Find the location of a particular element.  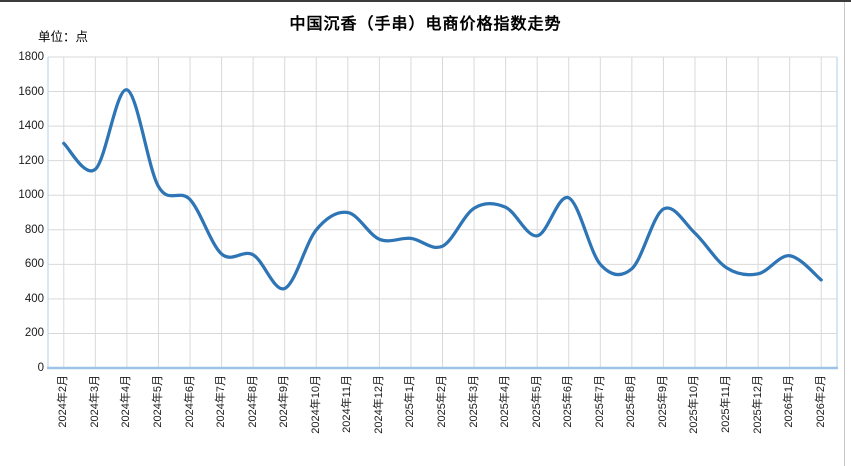

y-tick-label: 400 is located at coordinates (34, 298).